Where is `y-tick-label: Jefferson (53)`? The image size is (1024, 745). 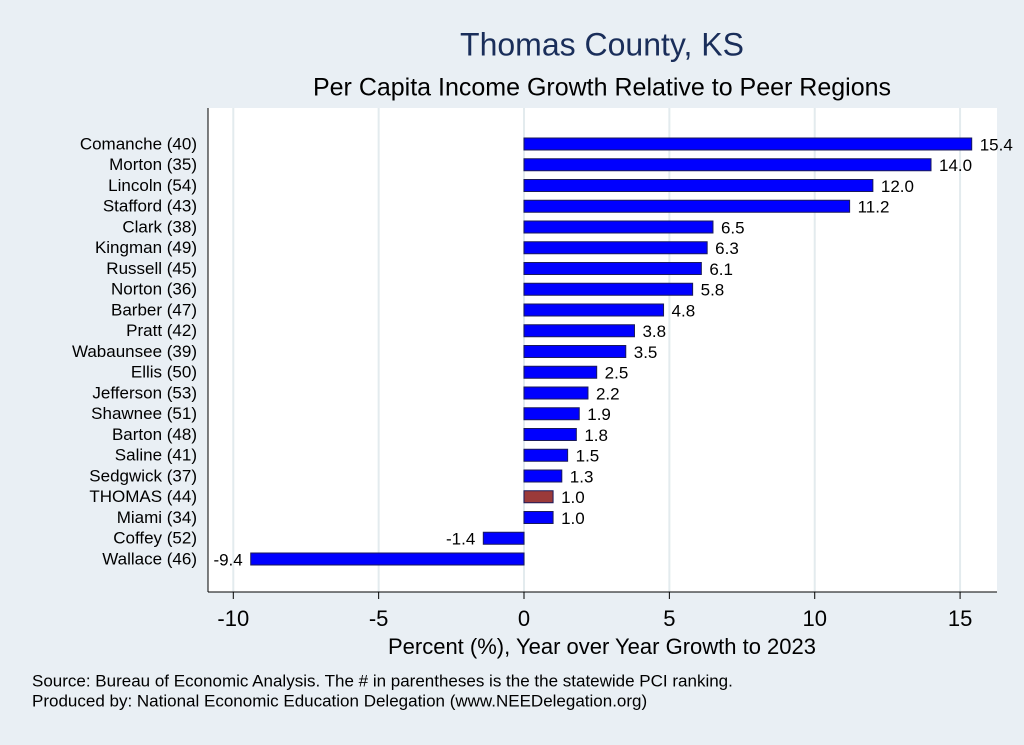 y-tick-label: Jefferson (53) is located at coordinates (144, 392).